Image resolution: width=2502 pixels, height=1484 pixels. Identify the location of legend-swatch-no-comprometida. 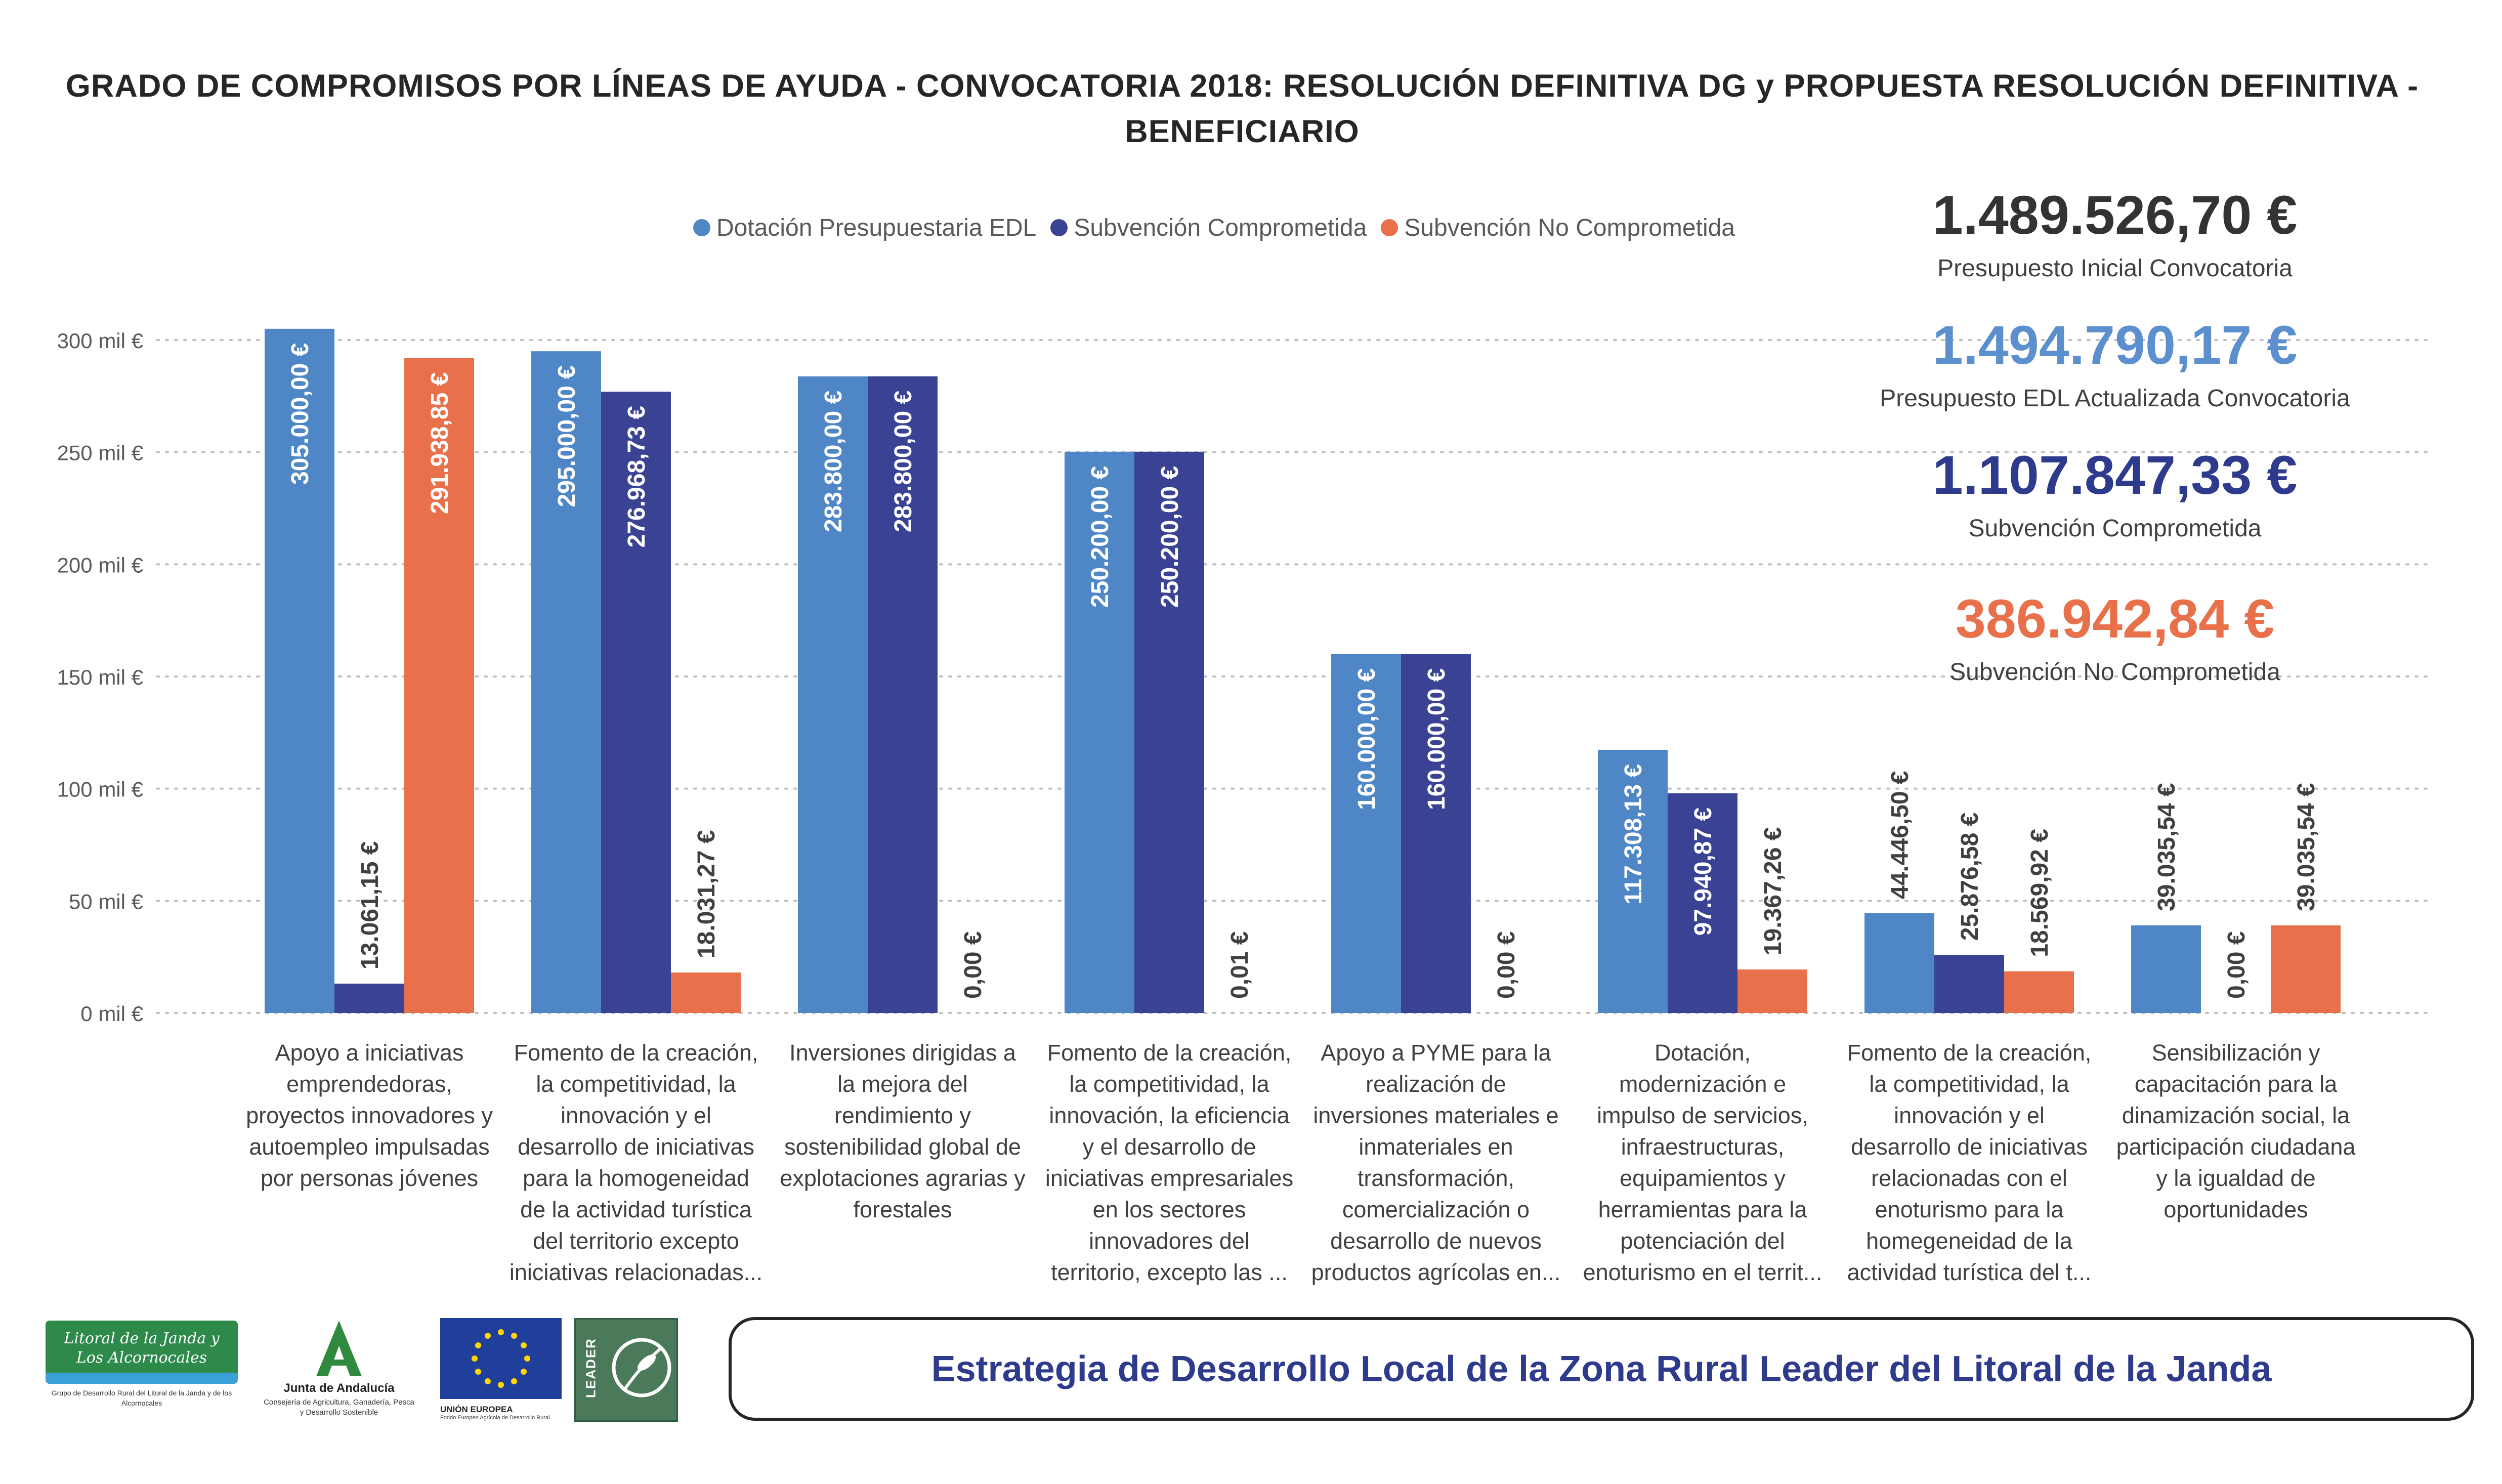
(1389, 227).